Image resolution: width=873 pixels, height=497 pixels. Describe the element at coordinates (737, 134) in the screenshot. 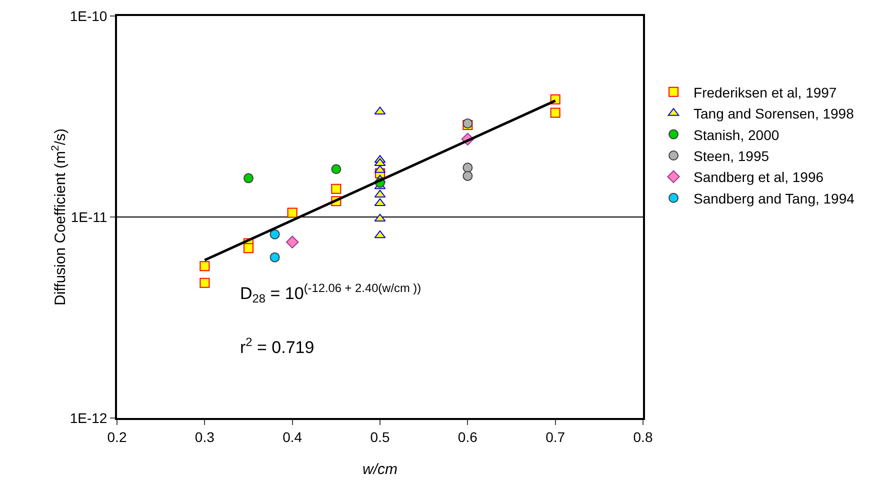

I see `legend-label: Stanish, 2000` at that location.